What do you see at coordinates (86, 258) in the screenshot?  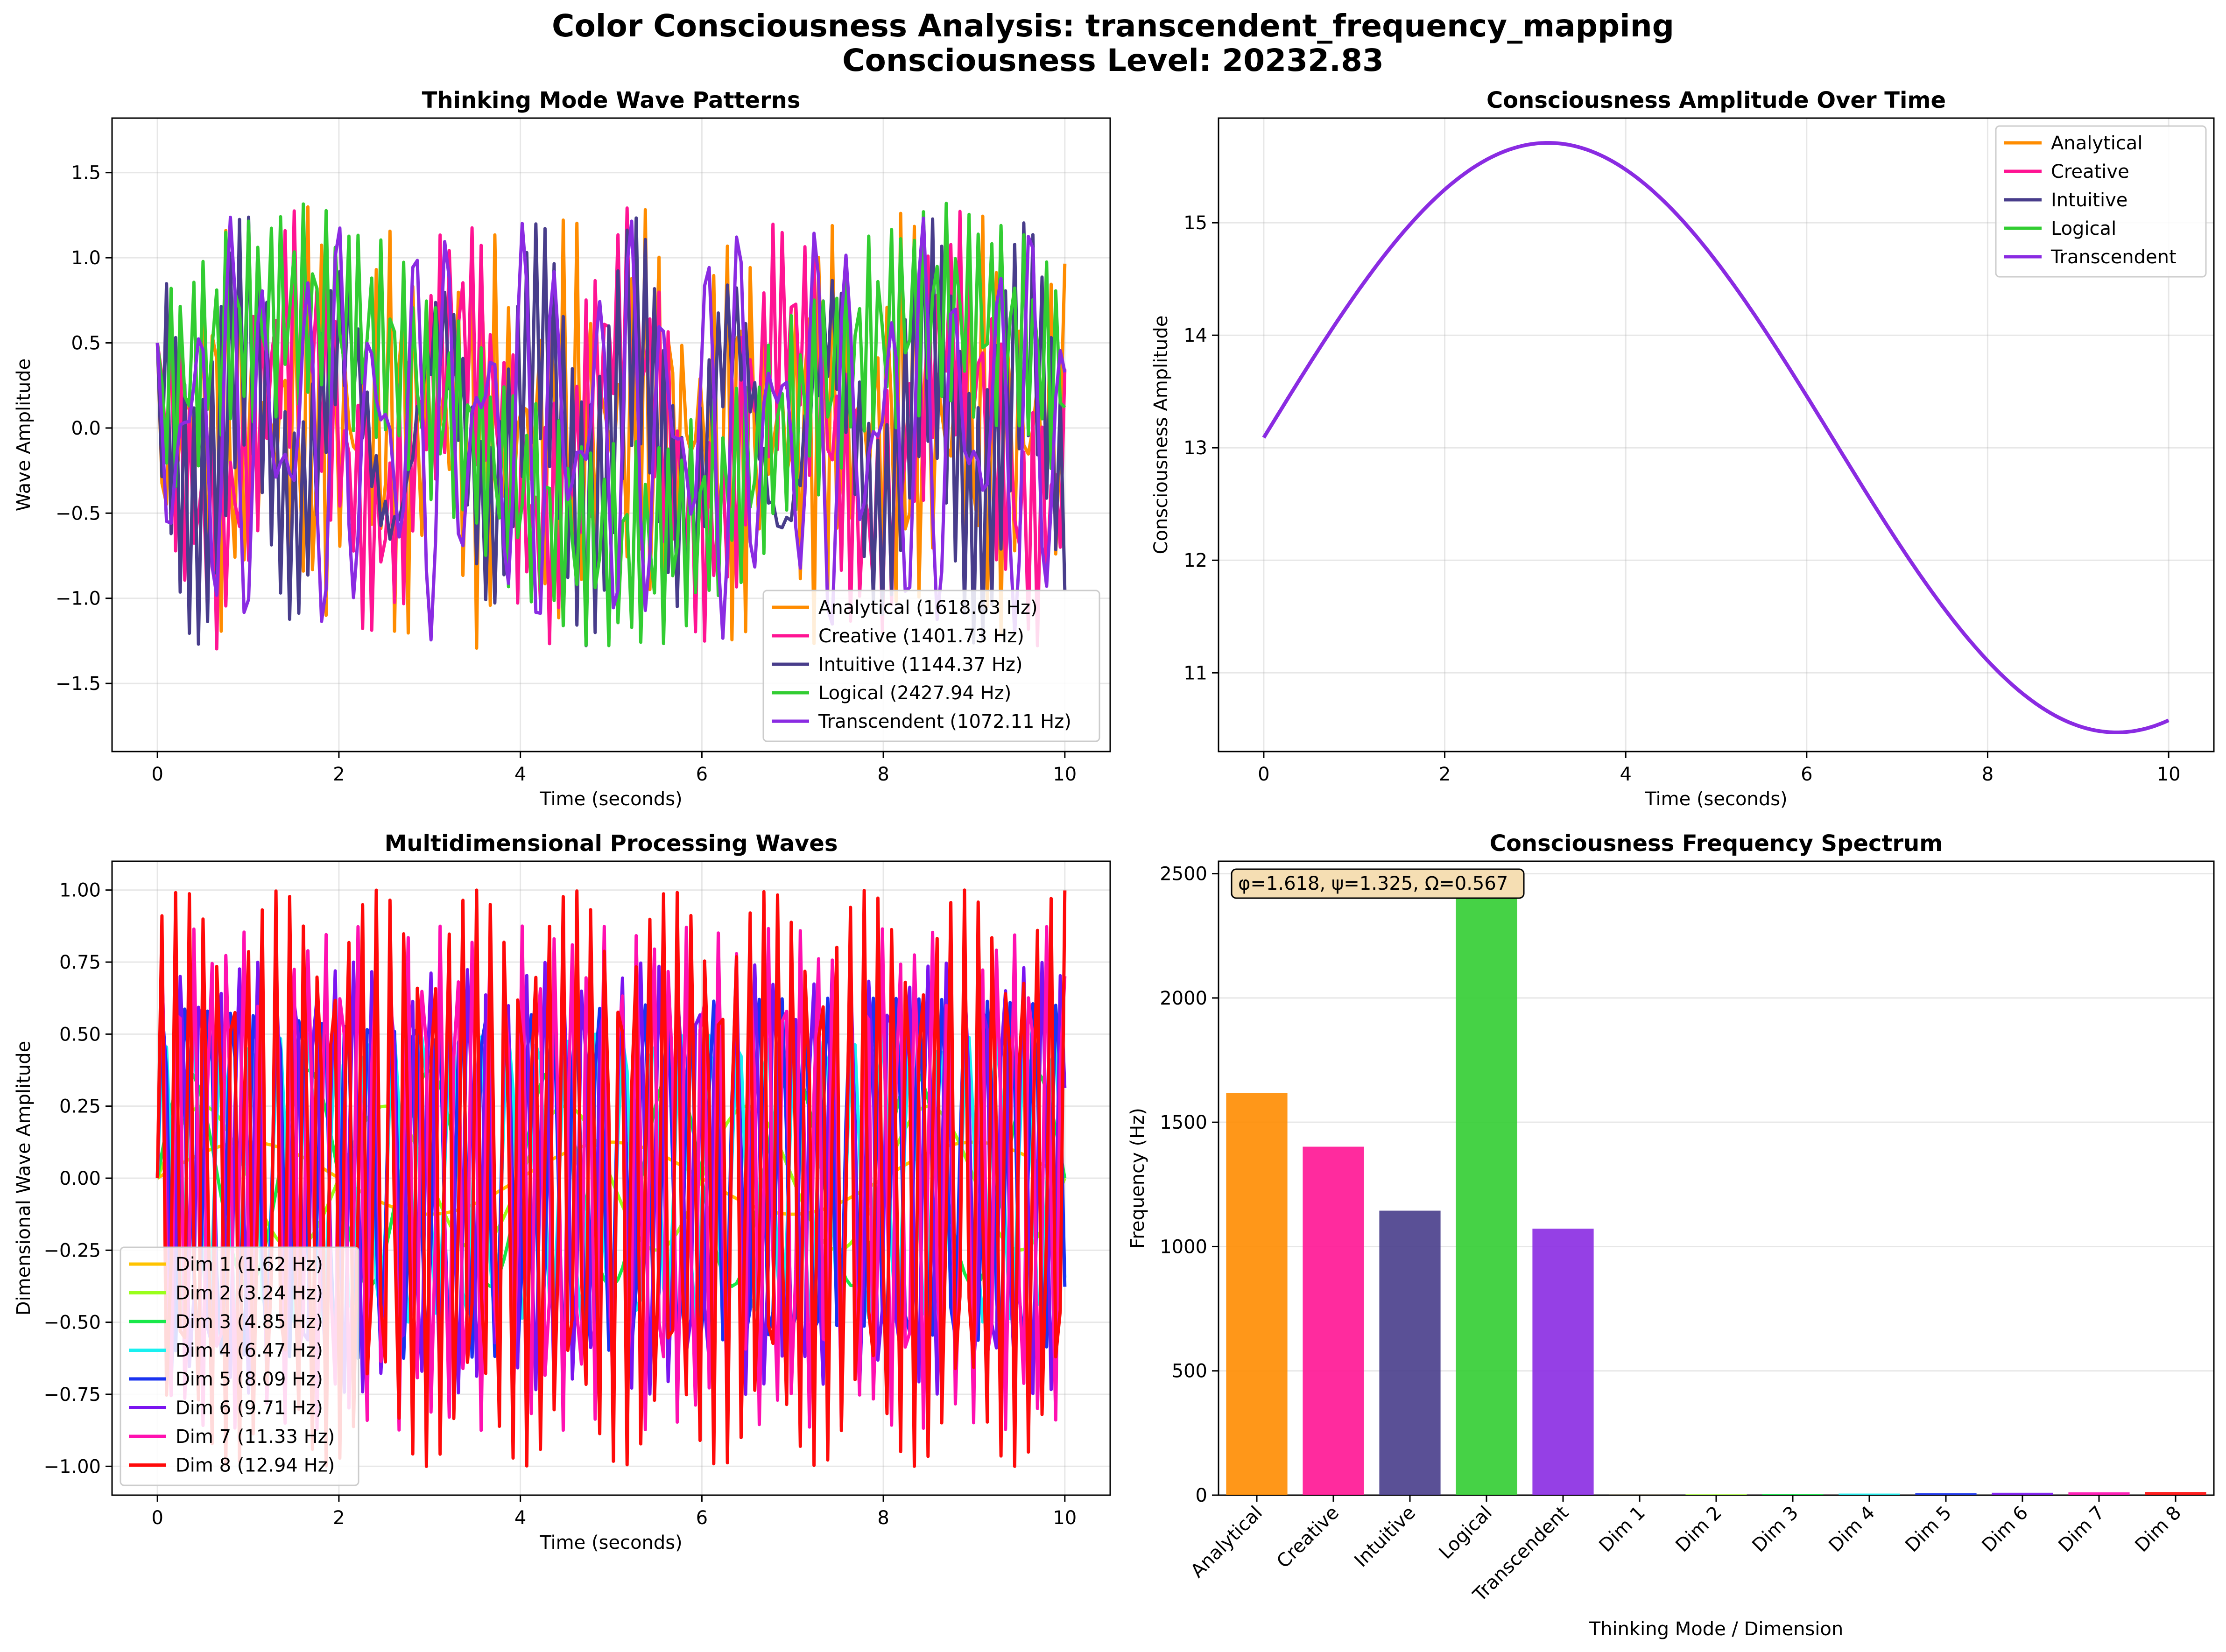 I see `y-tick-label: 1.0` at bounding box center [86, 258].